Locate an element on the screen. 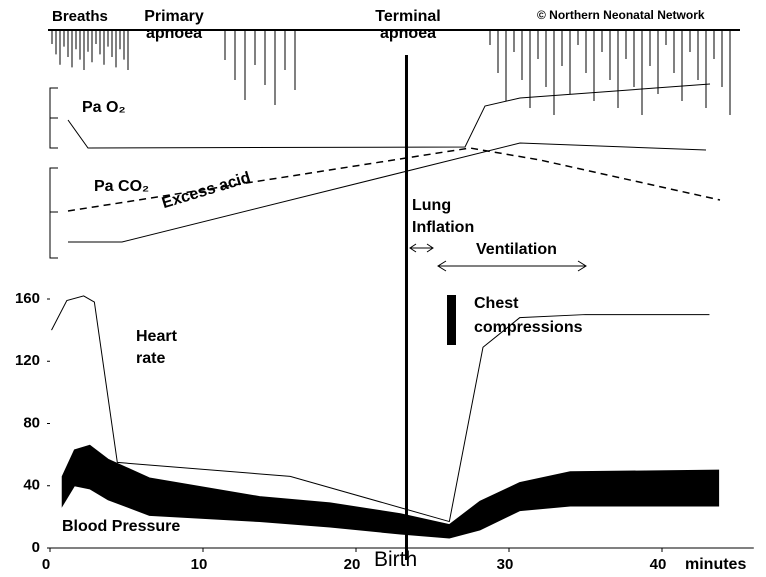 This screenshot has height=577, width=766. blood-pressure-band is located at coordinates (390, 491).